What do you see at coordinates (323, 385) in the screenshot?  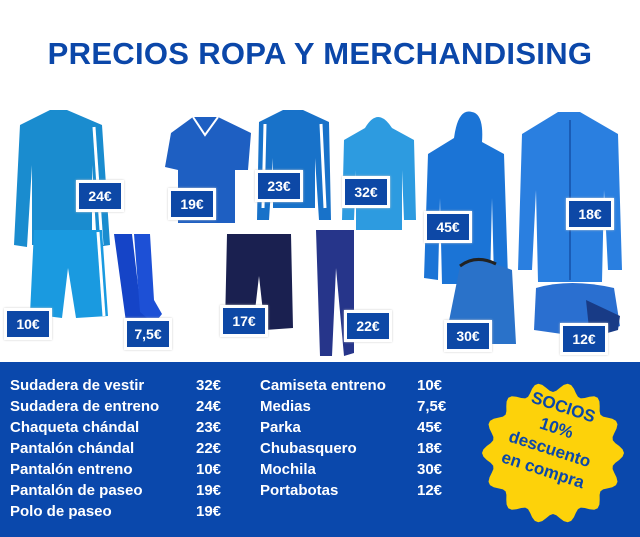 I see `price-list-item-name: Camiseta entreno` at bounding box center [323, 385].